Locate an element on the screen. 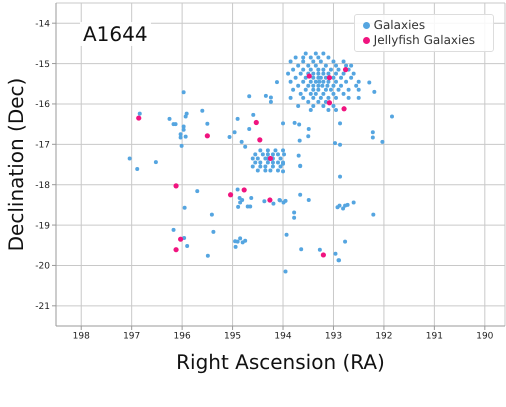 This screenshot has height=407, width=506. x-tick-label: 192 is located at coordinates (384, 336).